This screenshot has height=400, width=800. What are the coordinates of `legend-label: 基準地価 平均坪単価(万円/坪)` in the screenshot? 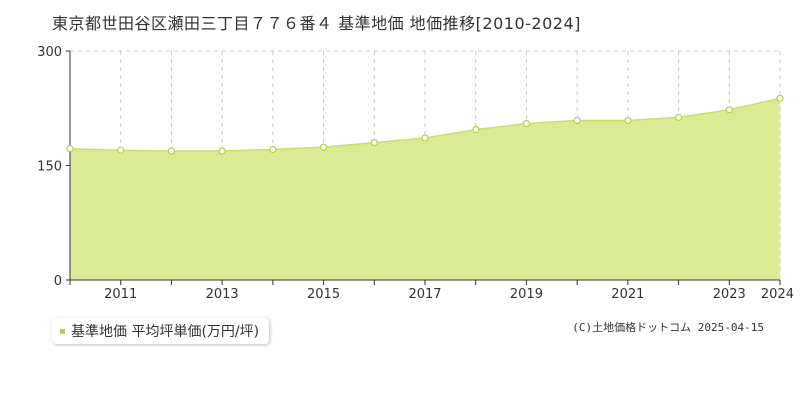 It's located at (165, 332).